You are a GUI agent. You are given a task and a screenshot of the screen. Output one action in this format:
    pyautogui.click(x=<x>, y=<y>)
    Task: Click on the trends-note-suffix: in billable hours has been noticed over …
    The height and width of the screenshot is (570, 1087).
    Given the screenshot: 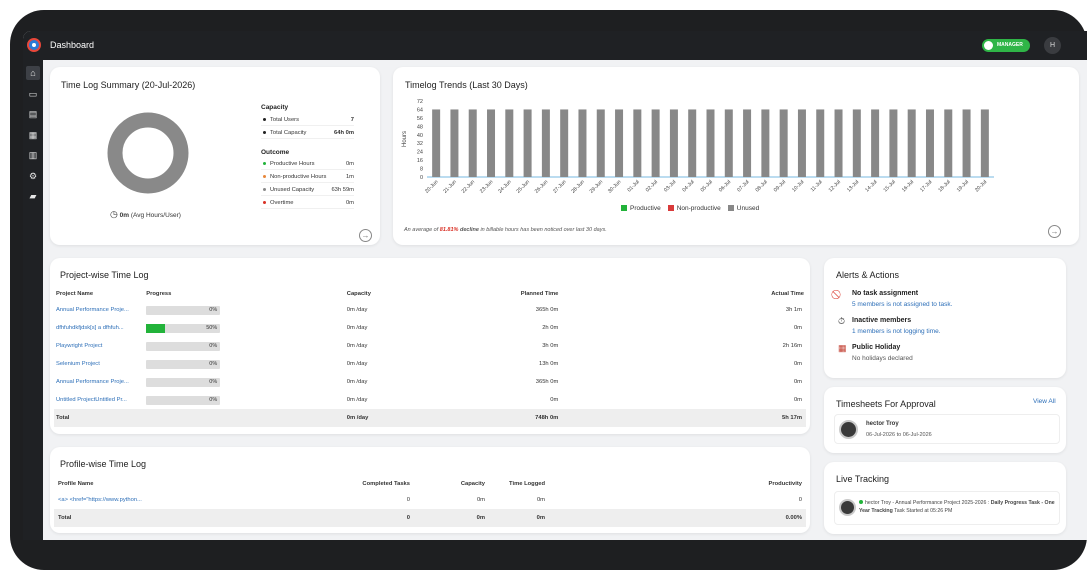 What is the action you would take?
    pyautogui.click(x=542, y=230)
    